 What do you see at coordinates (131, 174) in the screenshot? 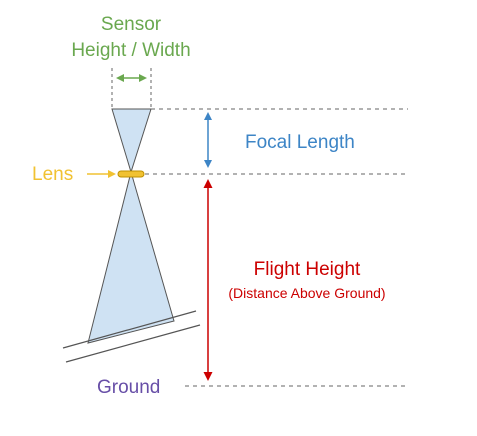
I see `lens-shape` at bounding box center [131, 174].